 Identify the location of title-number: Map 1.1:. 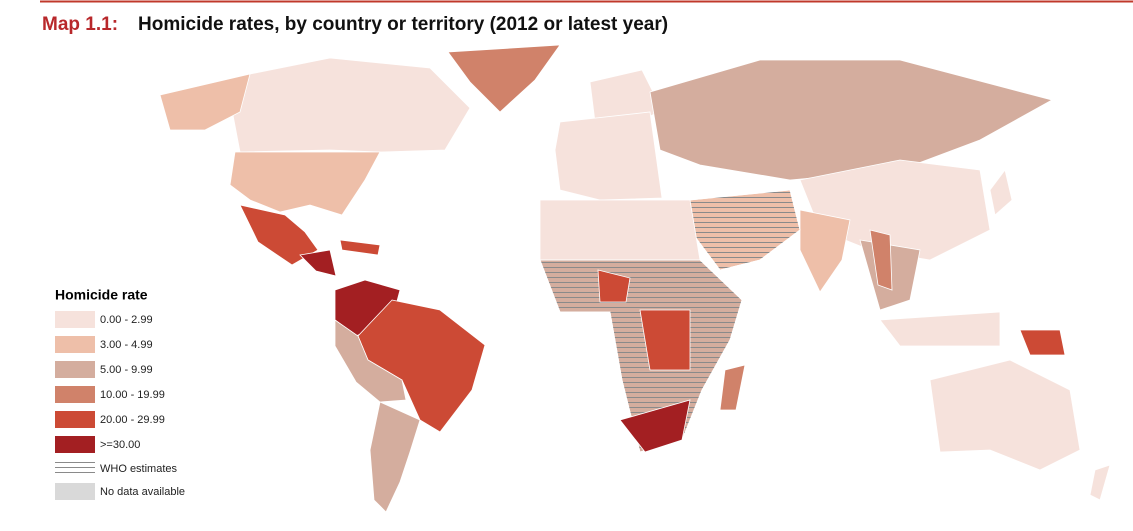
(80, 24).